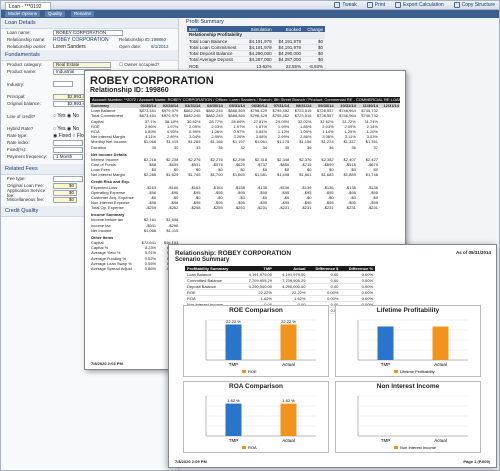 The width and height of the screenshot is (500, 471). I want to click on table-cell: 0.99%, so click(195, 132).